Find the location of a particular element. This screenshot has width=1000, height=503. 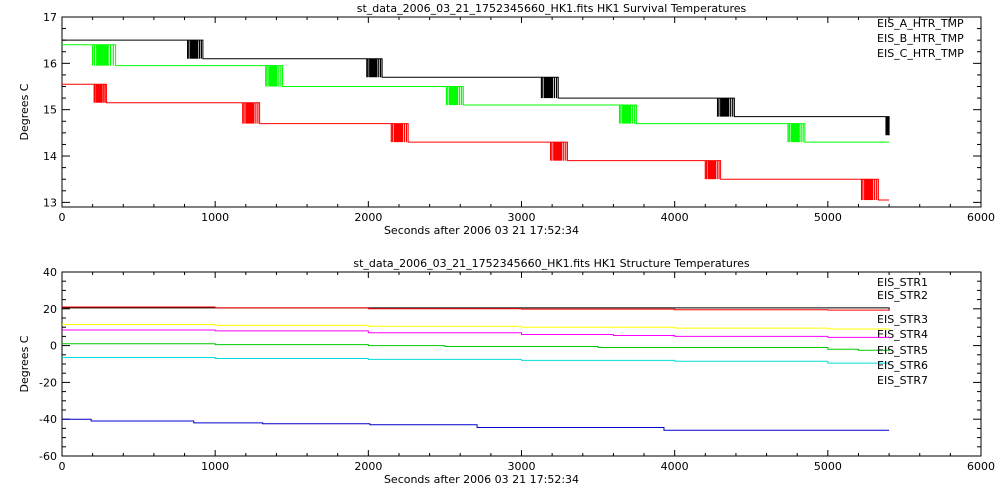

series-eis-str7 is located at coordinates (476, 326).